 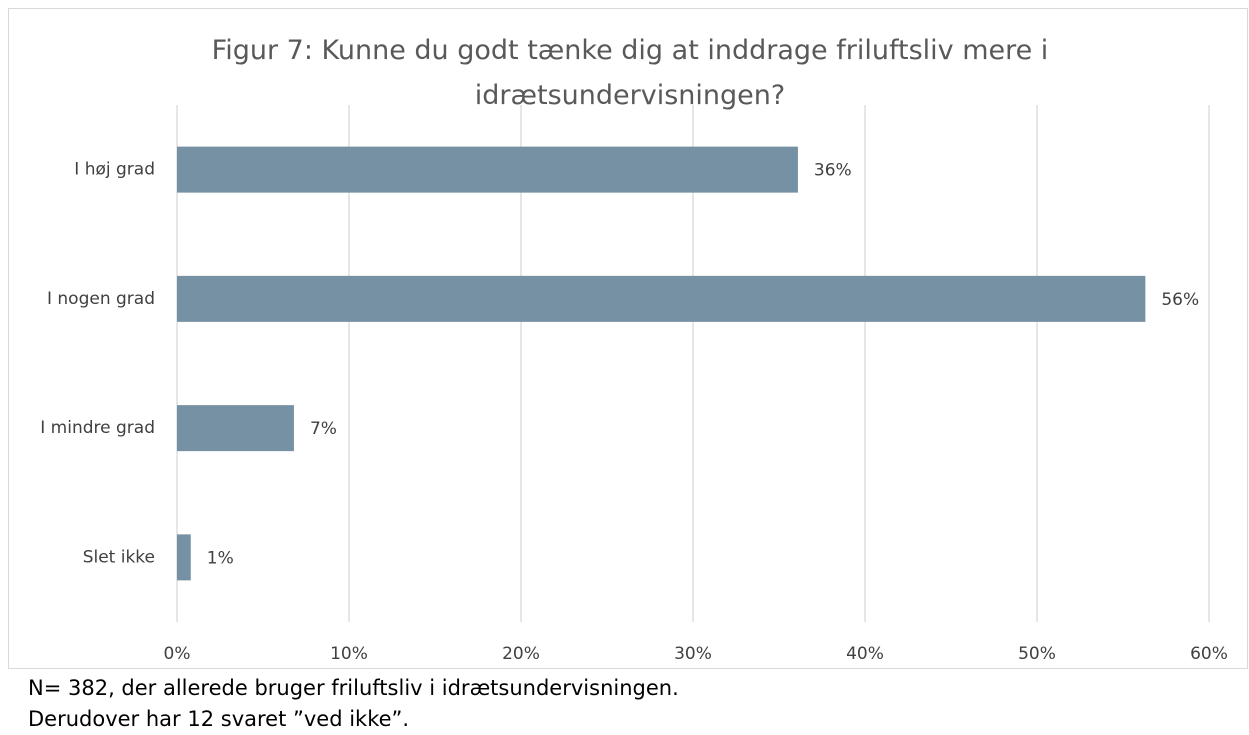 I want to click on data-label: 1%, so click(x=220, y=558).